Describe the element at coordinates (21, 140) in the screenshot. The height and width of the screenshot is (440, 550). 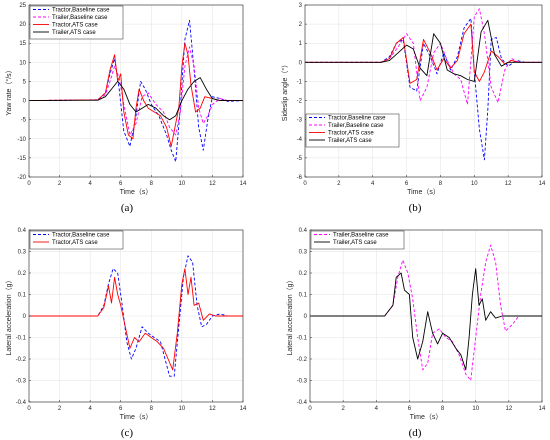
I see `y-tick-label: -10` at that location.